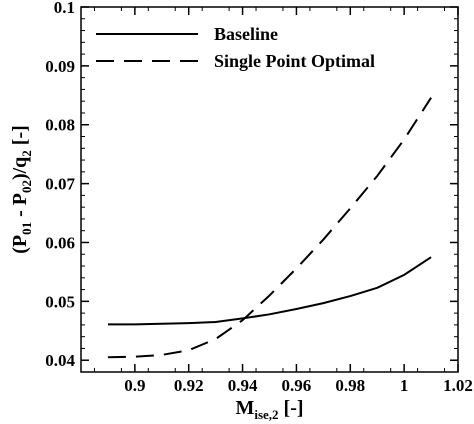  Describe the element at coordinates (60, 184) in the screenshot. I see `y-tick-label: 0.07` at that location.